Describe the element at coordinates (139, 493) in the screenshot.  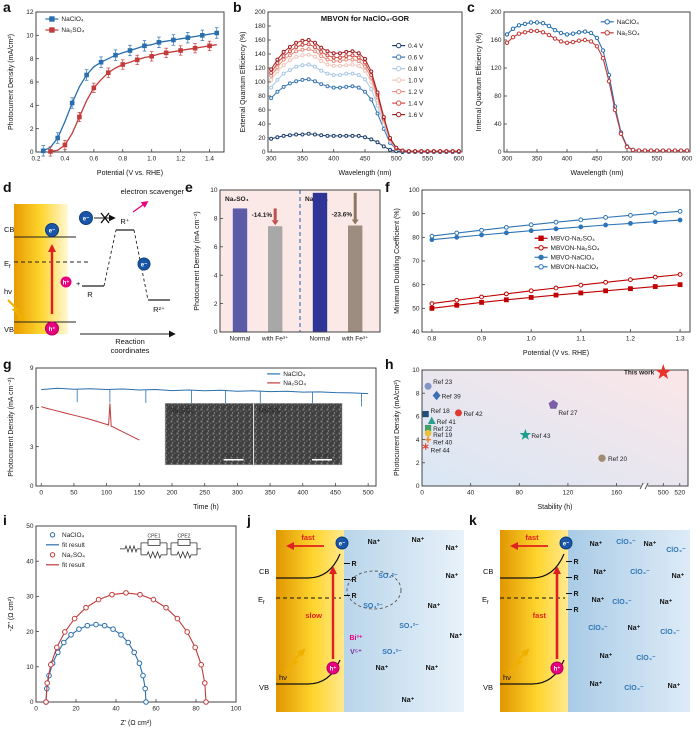
I see `svg-text: 150` at that location.